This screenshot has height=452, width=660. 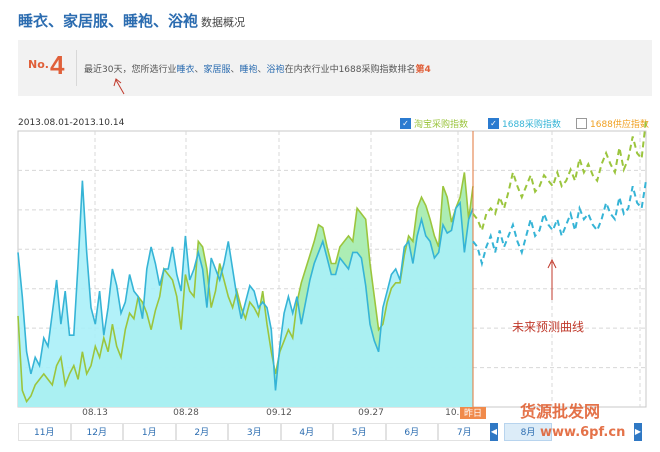 I want to click on forecast-annotation: 未来预测曲线, so click(x=548, y=327).